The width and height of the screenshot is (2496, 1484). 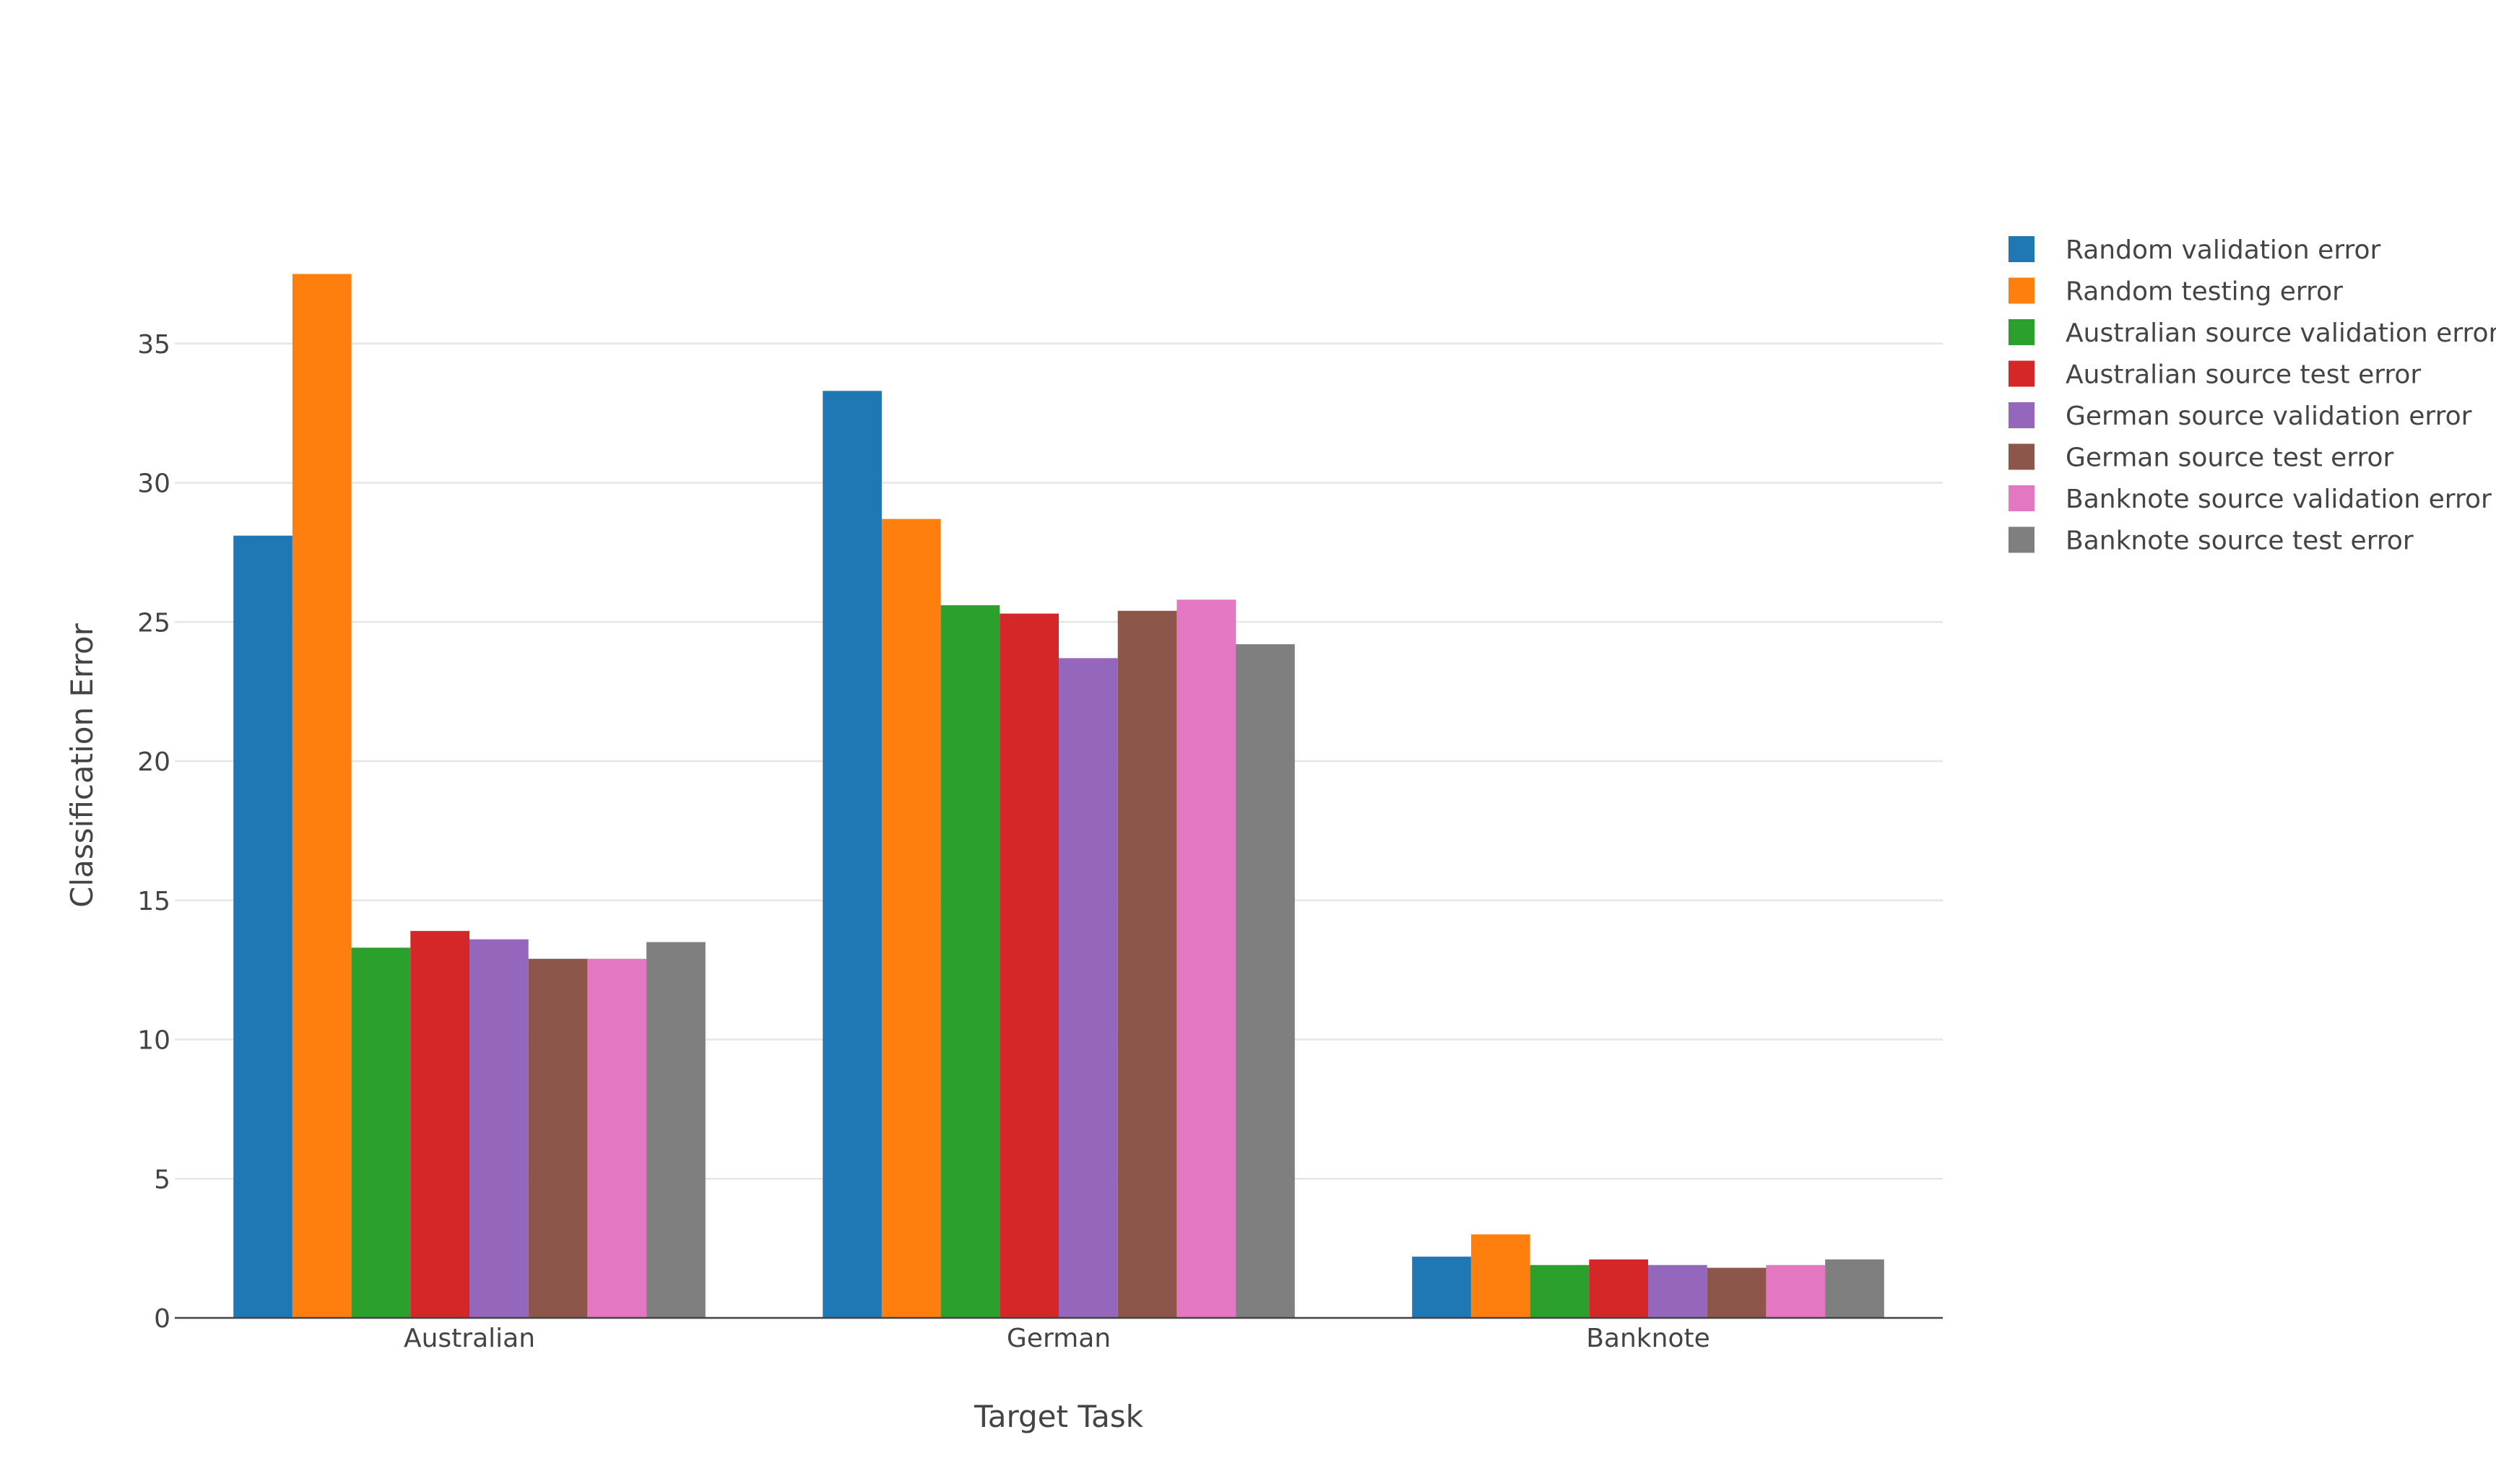 What do you see at coordinates (2240, 541) in the screenshot?
I see `legend-label: Banknote source test error` at bounding box center [2240, 541].